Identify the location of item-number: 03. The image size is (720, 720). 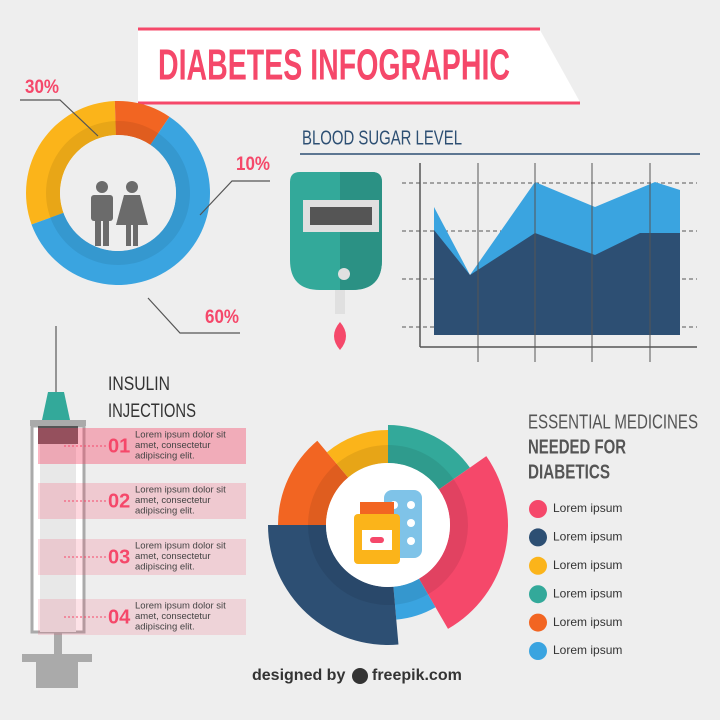
(119, 557).